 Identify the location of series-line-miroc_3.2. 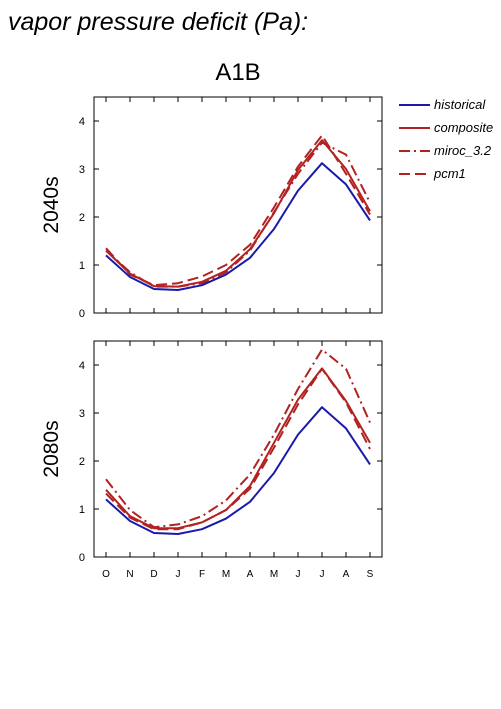
(238, 438).